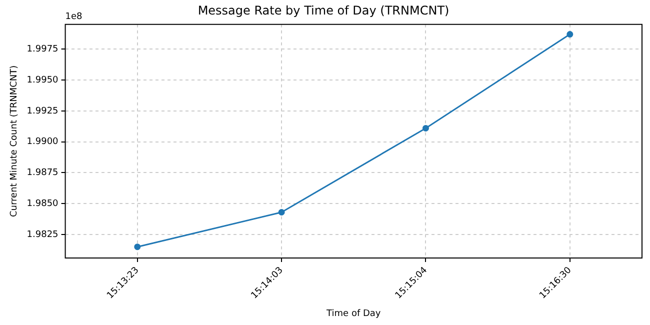 The height and width of the screenshot is (325, 650). Describe the element at coordinates (324, 10) in the screenshot. I see `chart-title: Message Rate by Time of Day (TRNMCNT)` at that location.